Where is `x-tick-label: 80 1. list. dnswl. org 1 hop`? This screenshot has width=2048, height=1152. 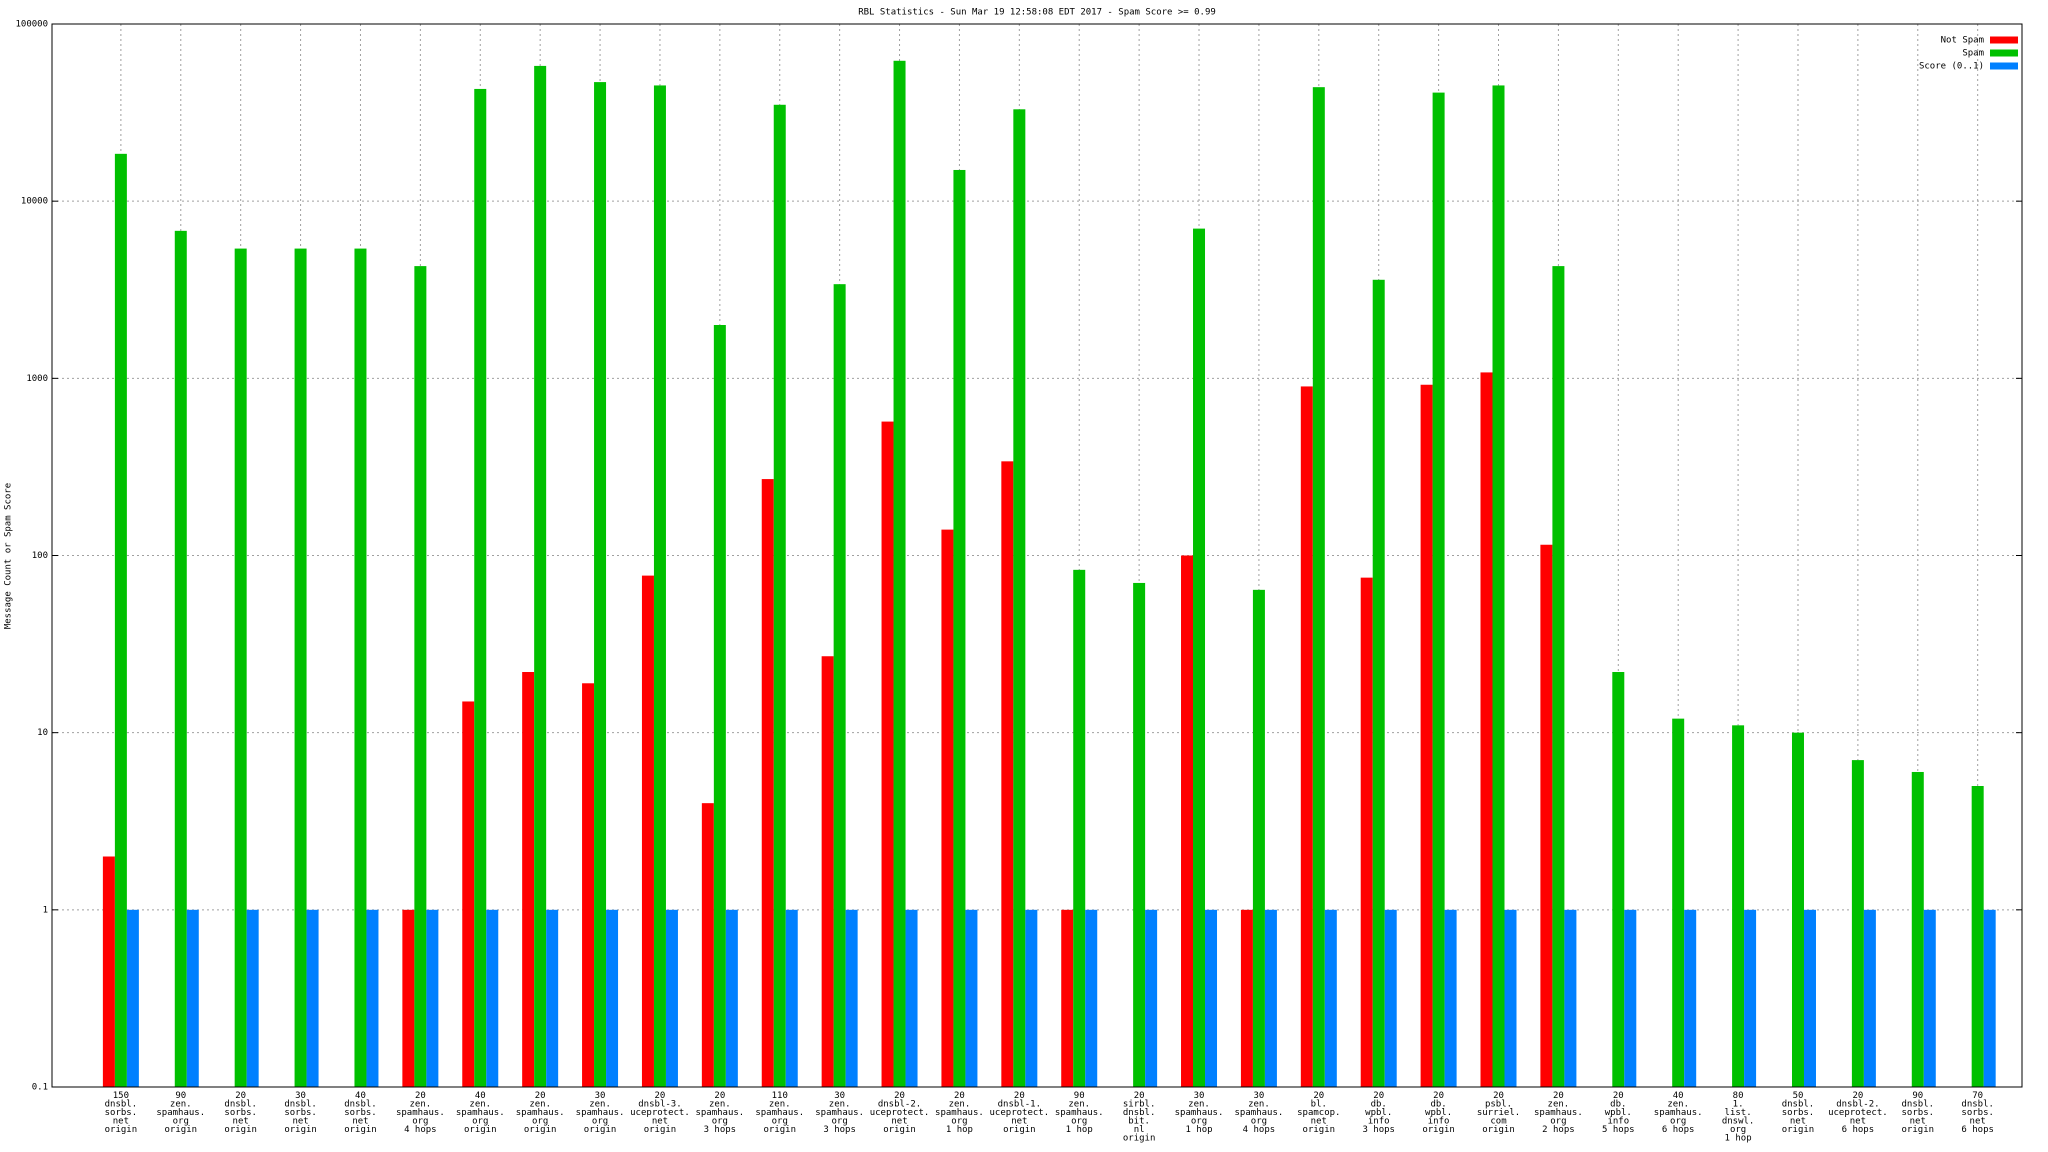
x-tick-label: 80 1. list. dnswl. org 1 hop is located at coordinates (1738, 1117).